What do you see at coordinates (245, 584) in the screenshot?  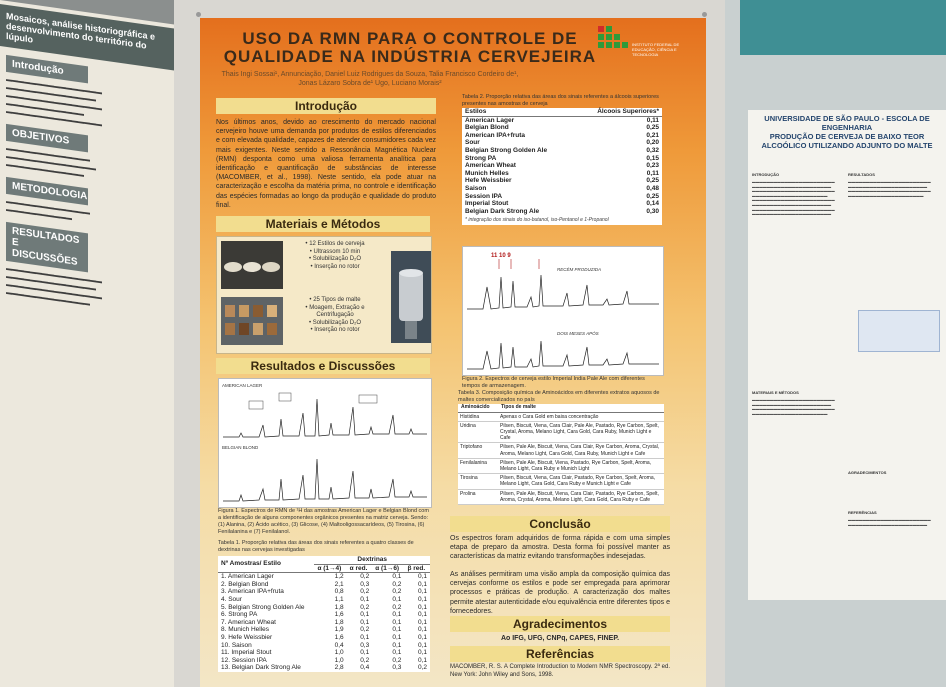 I see `t1-sample-cell: 2. Belgian Blond` at bounding box center [245, 584].